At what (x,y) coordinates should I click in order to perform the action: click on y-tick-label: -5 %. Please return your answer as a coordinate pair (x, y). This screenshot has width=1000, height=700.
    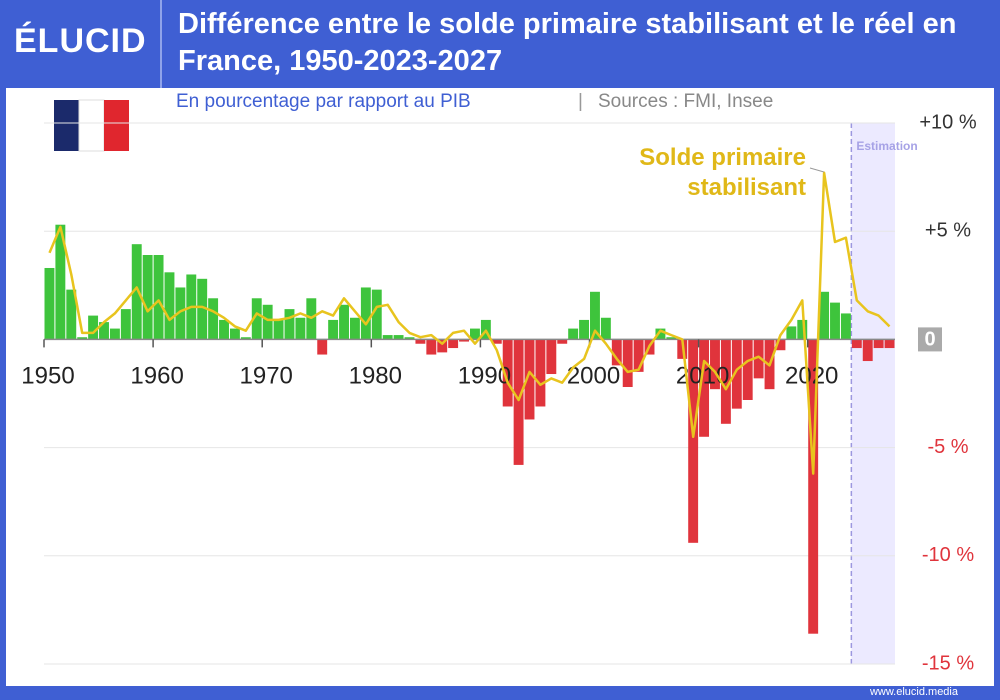
    Looking at the image, I should click on (947, 447).